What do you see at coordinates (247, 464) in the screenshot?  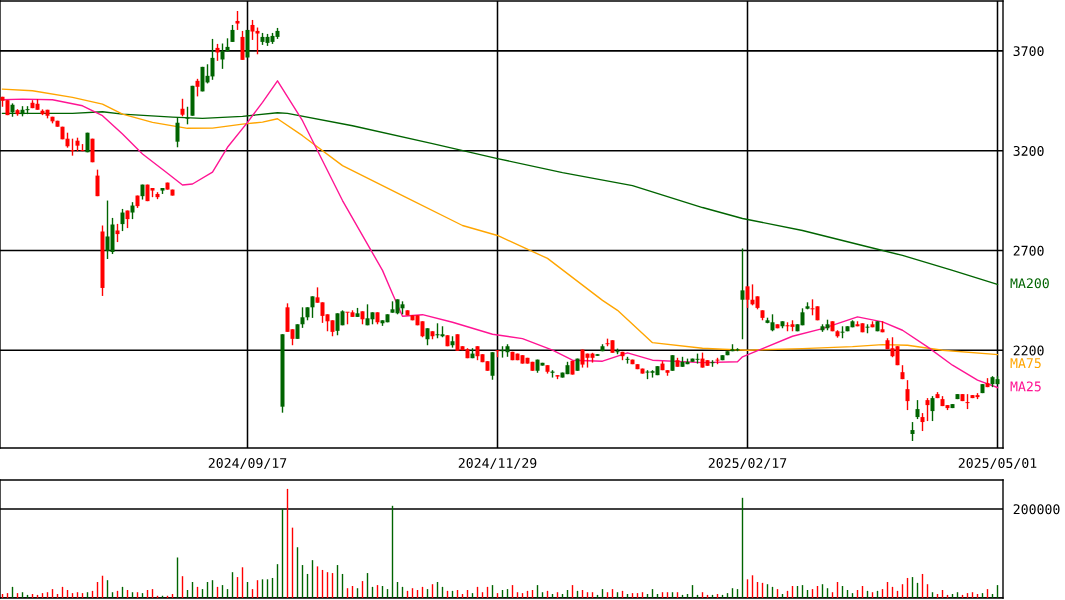 I see `x-tick-label: 2024/09/17` at bounding box center [247, 464].